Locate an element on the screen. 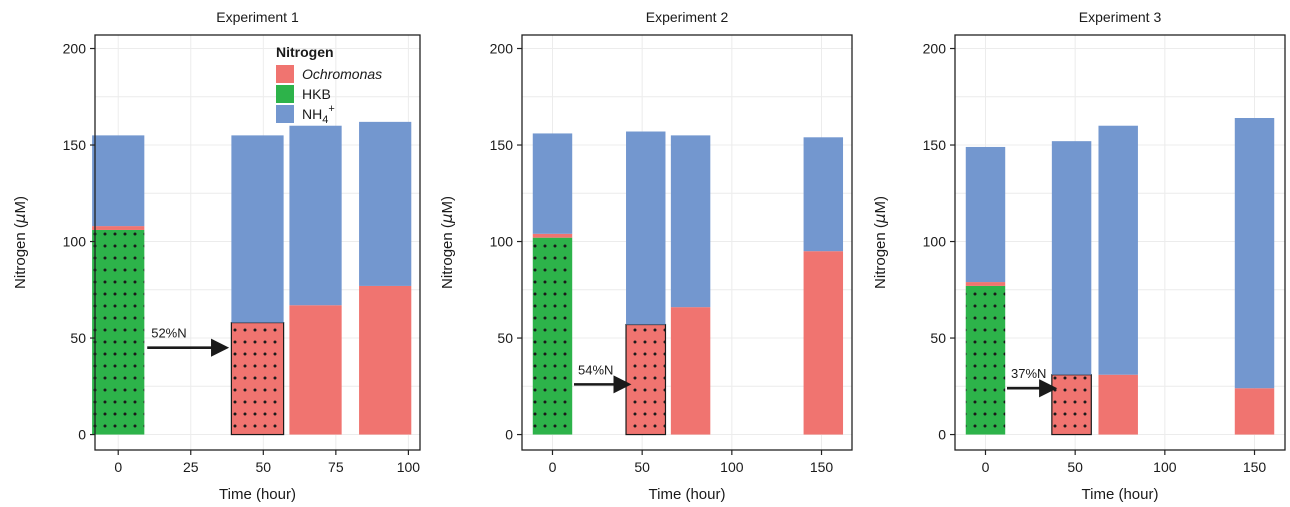 The image size is (1290, 507). x-tick-label: 25 is located at coordinates (191, 467).